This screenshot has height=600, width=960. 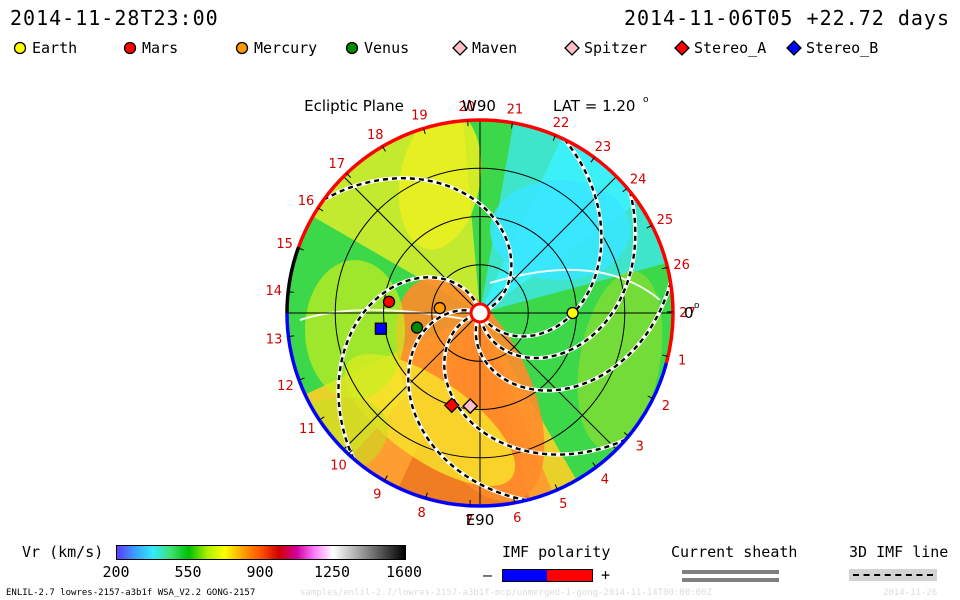 I want to click on legend-label: Mars, so click(x=160, y=48).